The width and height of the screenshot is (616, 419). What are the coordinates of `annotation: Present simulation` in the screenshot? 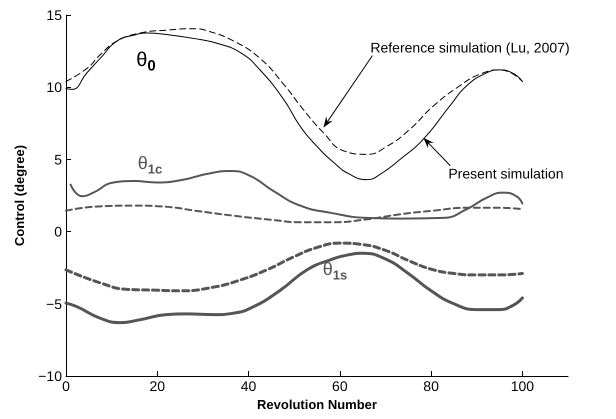 It's located at (506, 174).